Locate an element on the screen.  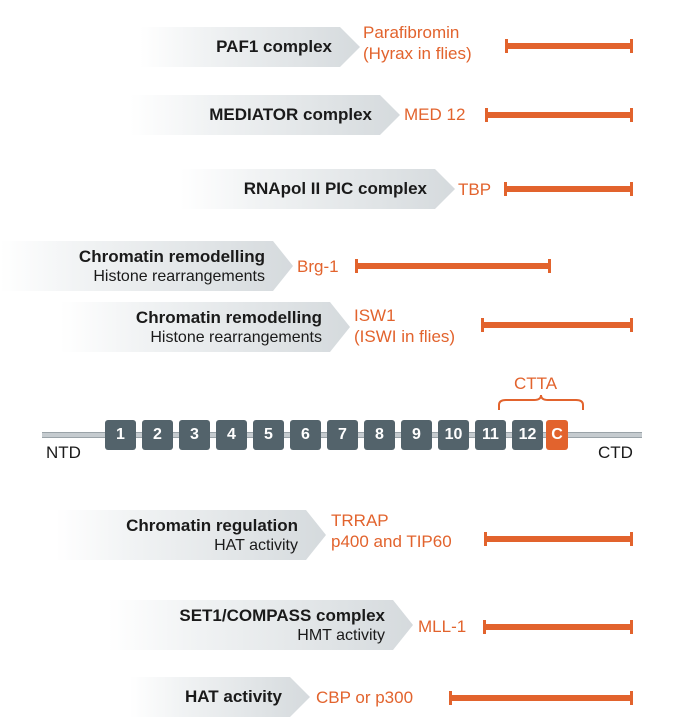
interaction-label-line2: HAT activity is located at coordinates (256, 545).